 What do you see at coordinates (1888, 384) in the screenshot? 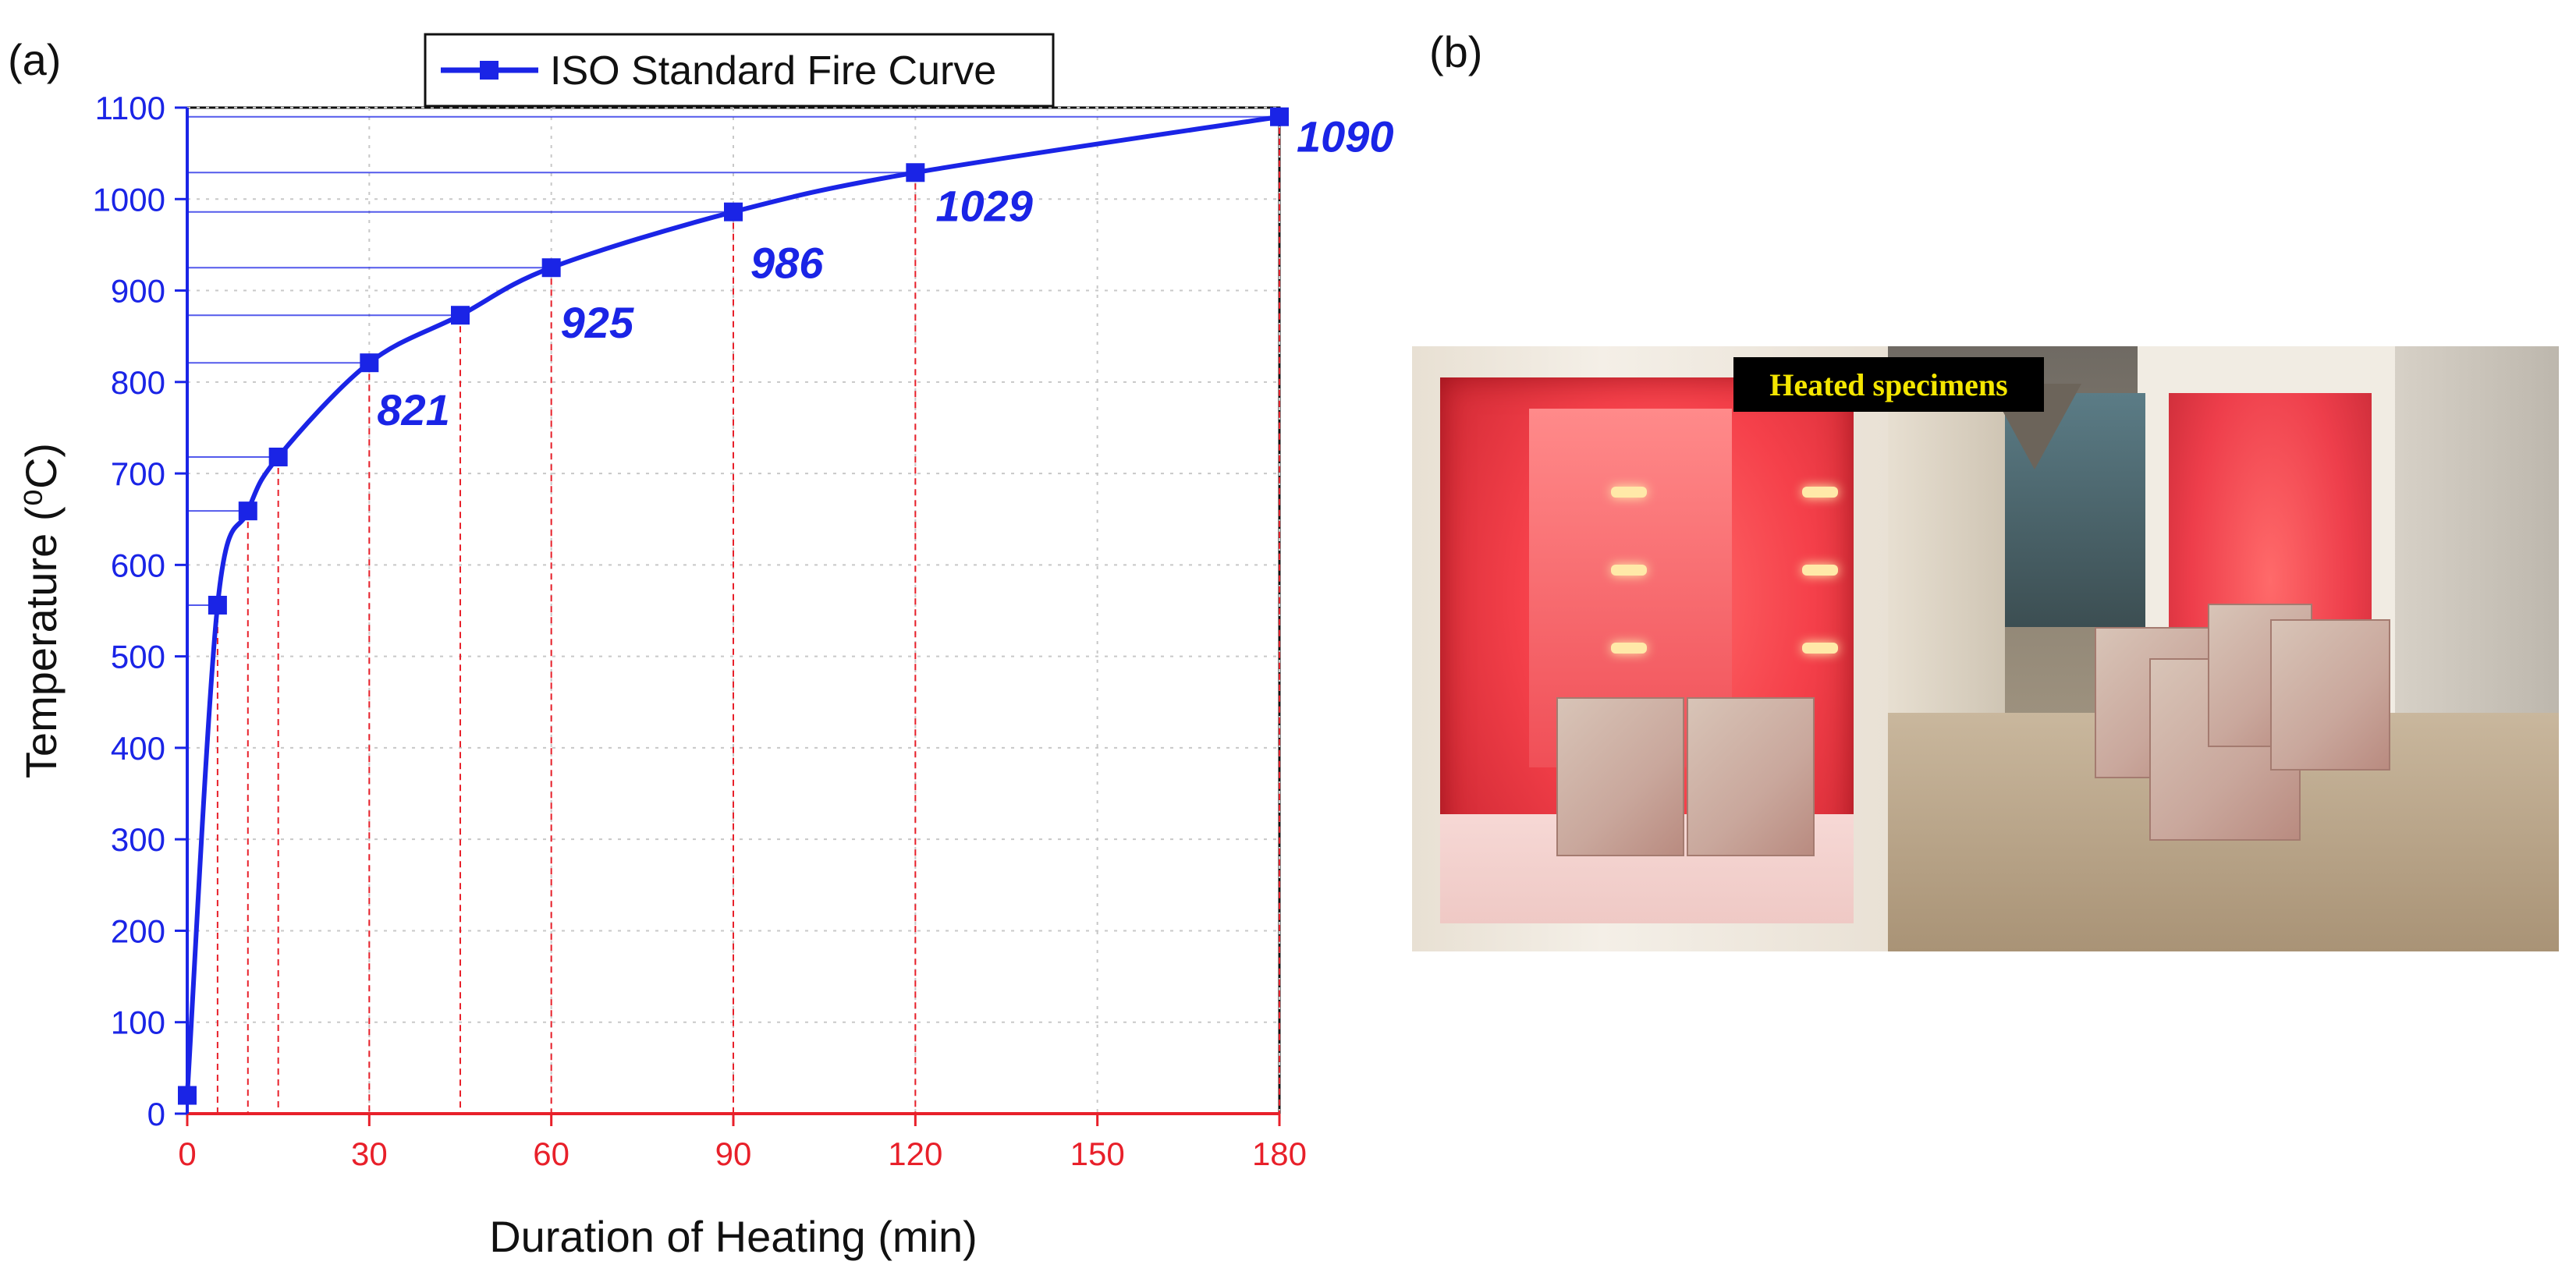
I see `heated-specimens-tag: Heated specimens` at bounding box center [1888, 384].